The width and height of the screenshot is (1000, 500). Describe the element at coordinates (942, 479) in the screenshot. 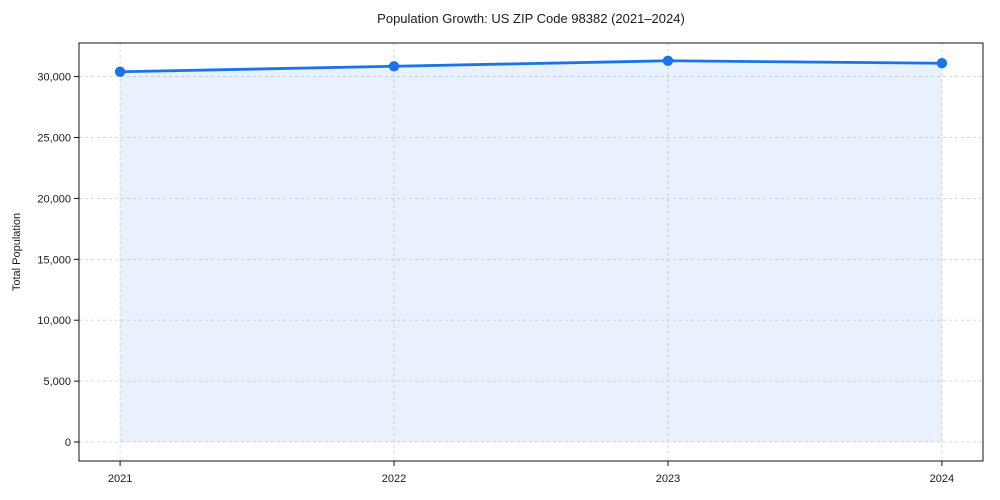

I see `x-tick-label: 2024` at that location.